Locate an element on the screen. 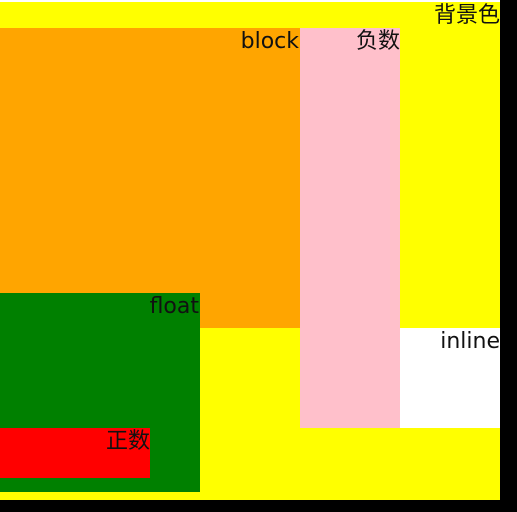 This screenshot has height=512, width=517. inline-label: inline is located at coordinates (470, 341).